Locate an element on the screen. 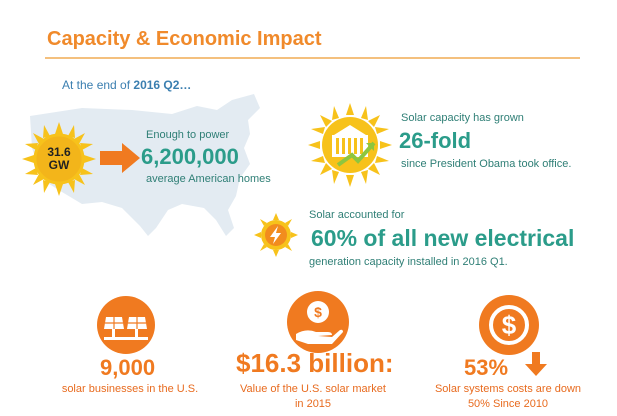 Image resolution: width=617 pixels, height=416 pixels. stat-businesses-label: solar businesses in the U.S. is located at coordinates (130, 389).